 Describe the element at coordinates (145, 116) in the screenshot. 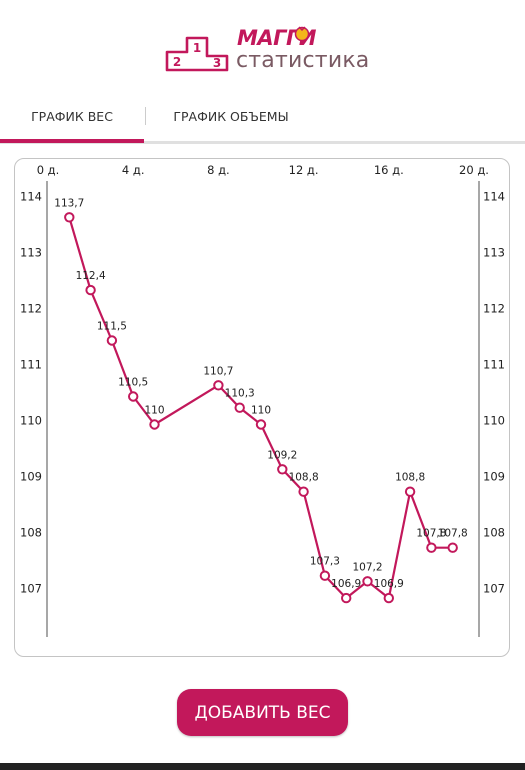

I see `tab-divider` at that location.